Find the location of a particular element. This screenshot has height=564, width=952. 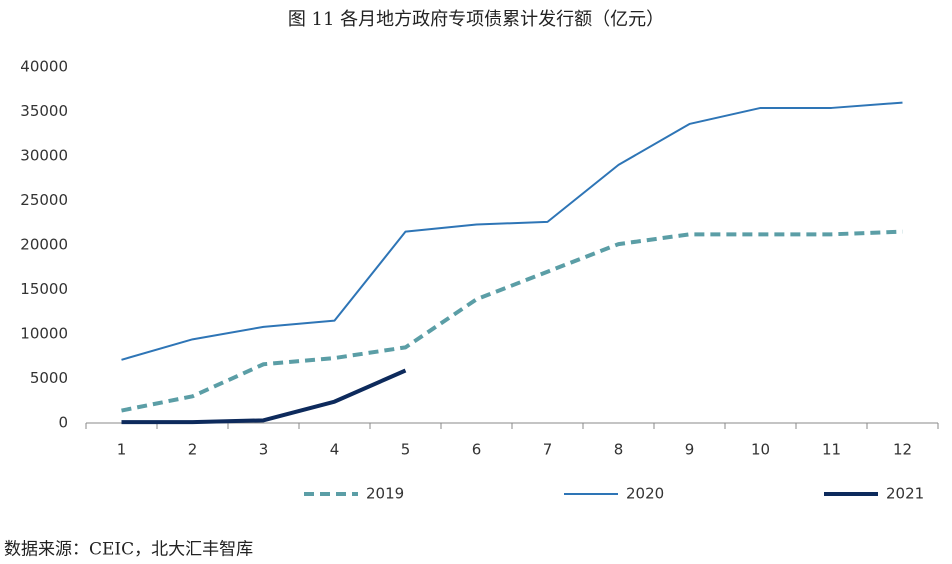

x-tick-label: 6 is located at coordinates (477, 450).